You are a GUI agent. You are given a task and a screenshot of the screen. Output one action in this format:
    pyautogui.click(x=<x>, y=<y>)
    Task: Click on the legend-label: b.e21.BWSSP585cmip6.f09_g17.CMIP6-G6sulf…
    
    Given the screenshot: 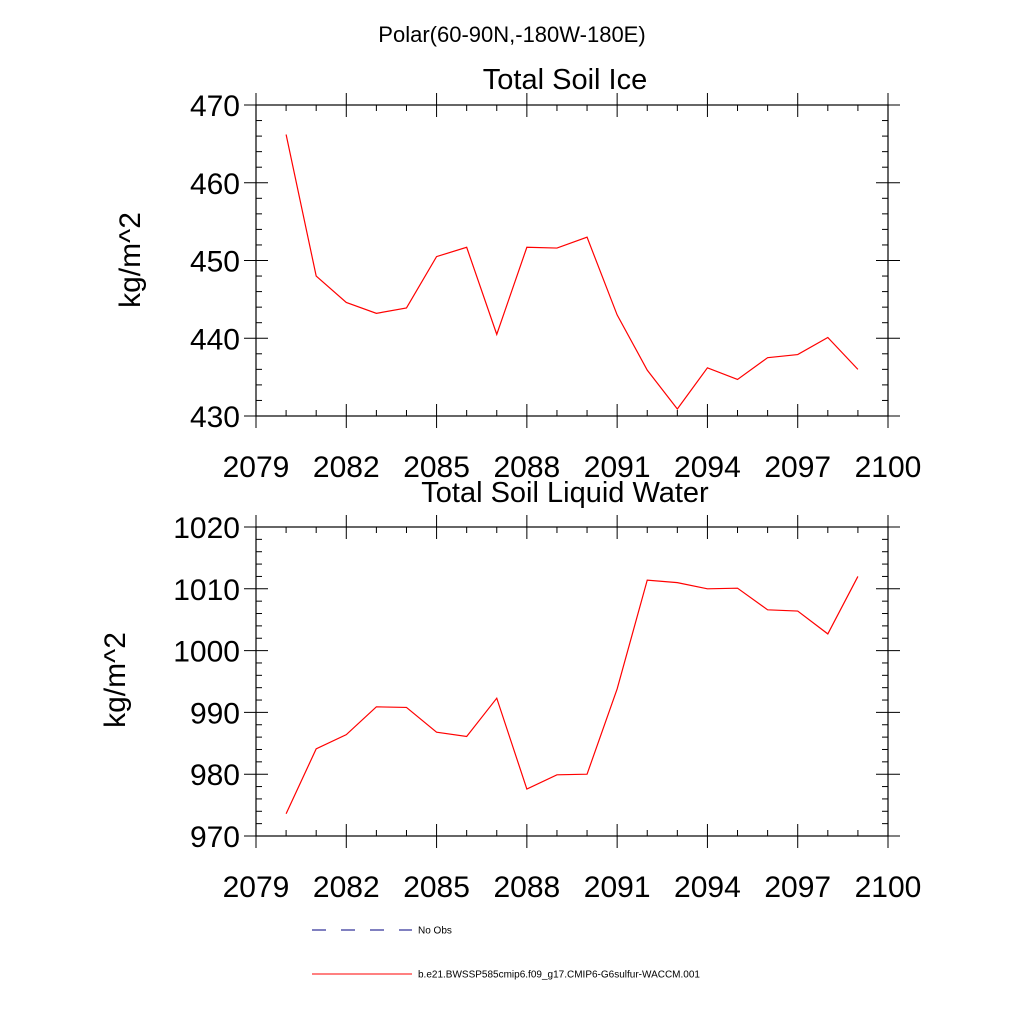 What is the action you would take?
    pyautogui.click(x=559, y=975)
    